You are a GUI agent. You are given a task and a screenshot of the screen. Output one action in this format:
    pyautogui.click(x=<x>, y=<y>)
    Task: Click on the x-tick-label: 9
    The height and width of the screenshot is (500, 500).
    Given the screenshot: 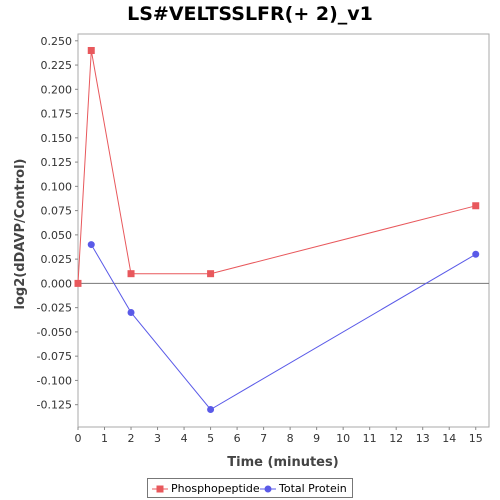 What is the action you would take?
    pyautogui.click(x=316, y=438)
    